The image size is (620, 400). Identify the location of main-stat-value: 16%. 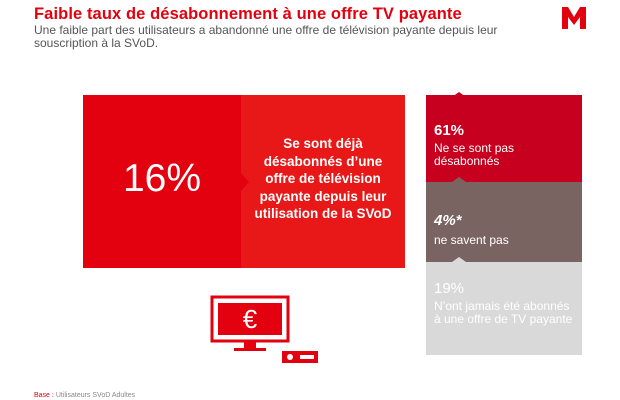
(162, 178).